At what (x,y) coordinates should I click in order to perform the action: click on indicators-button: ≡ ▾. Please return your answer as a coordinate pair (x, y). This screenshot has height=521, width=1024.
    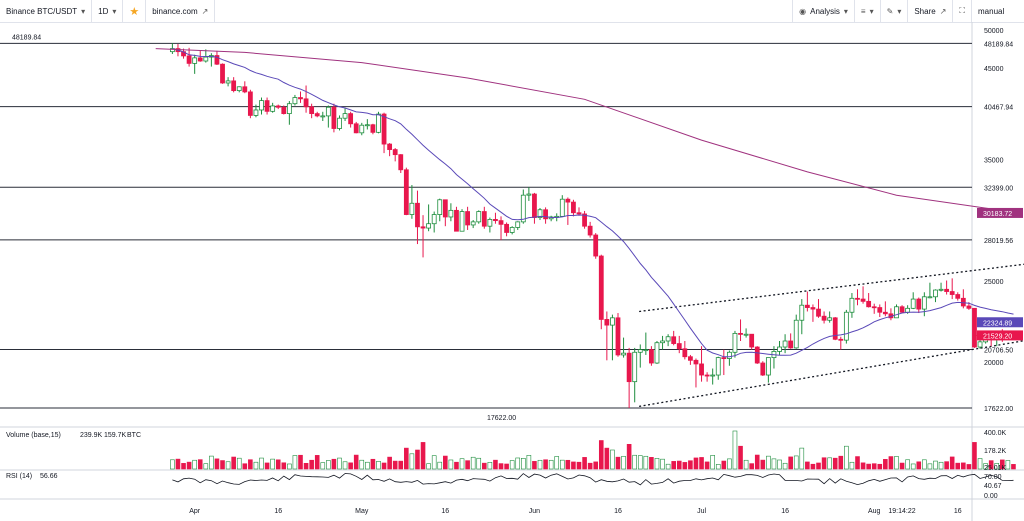
    Looking at the image, I should click on (868, 11).